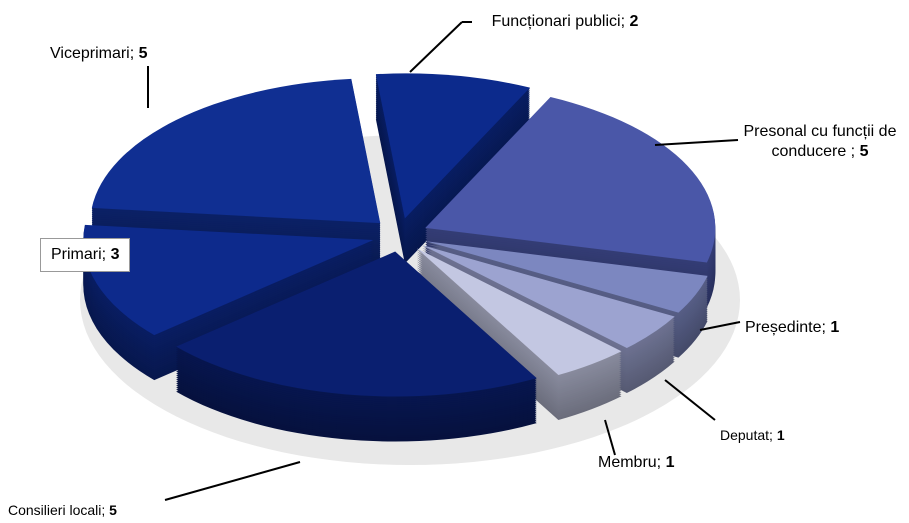 The width and height of the screenshot is (909, 523). I want to click on slice-label: Presonal cu funcții de conducere ; 5, so click(820, 142).